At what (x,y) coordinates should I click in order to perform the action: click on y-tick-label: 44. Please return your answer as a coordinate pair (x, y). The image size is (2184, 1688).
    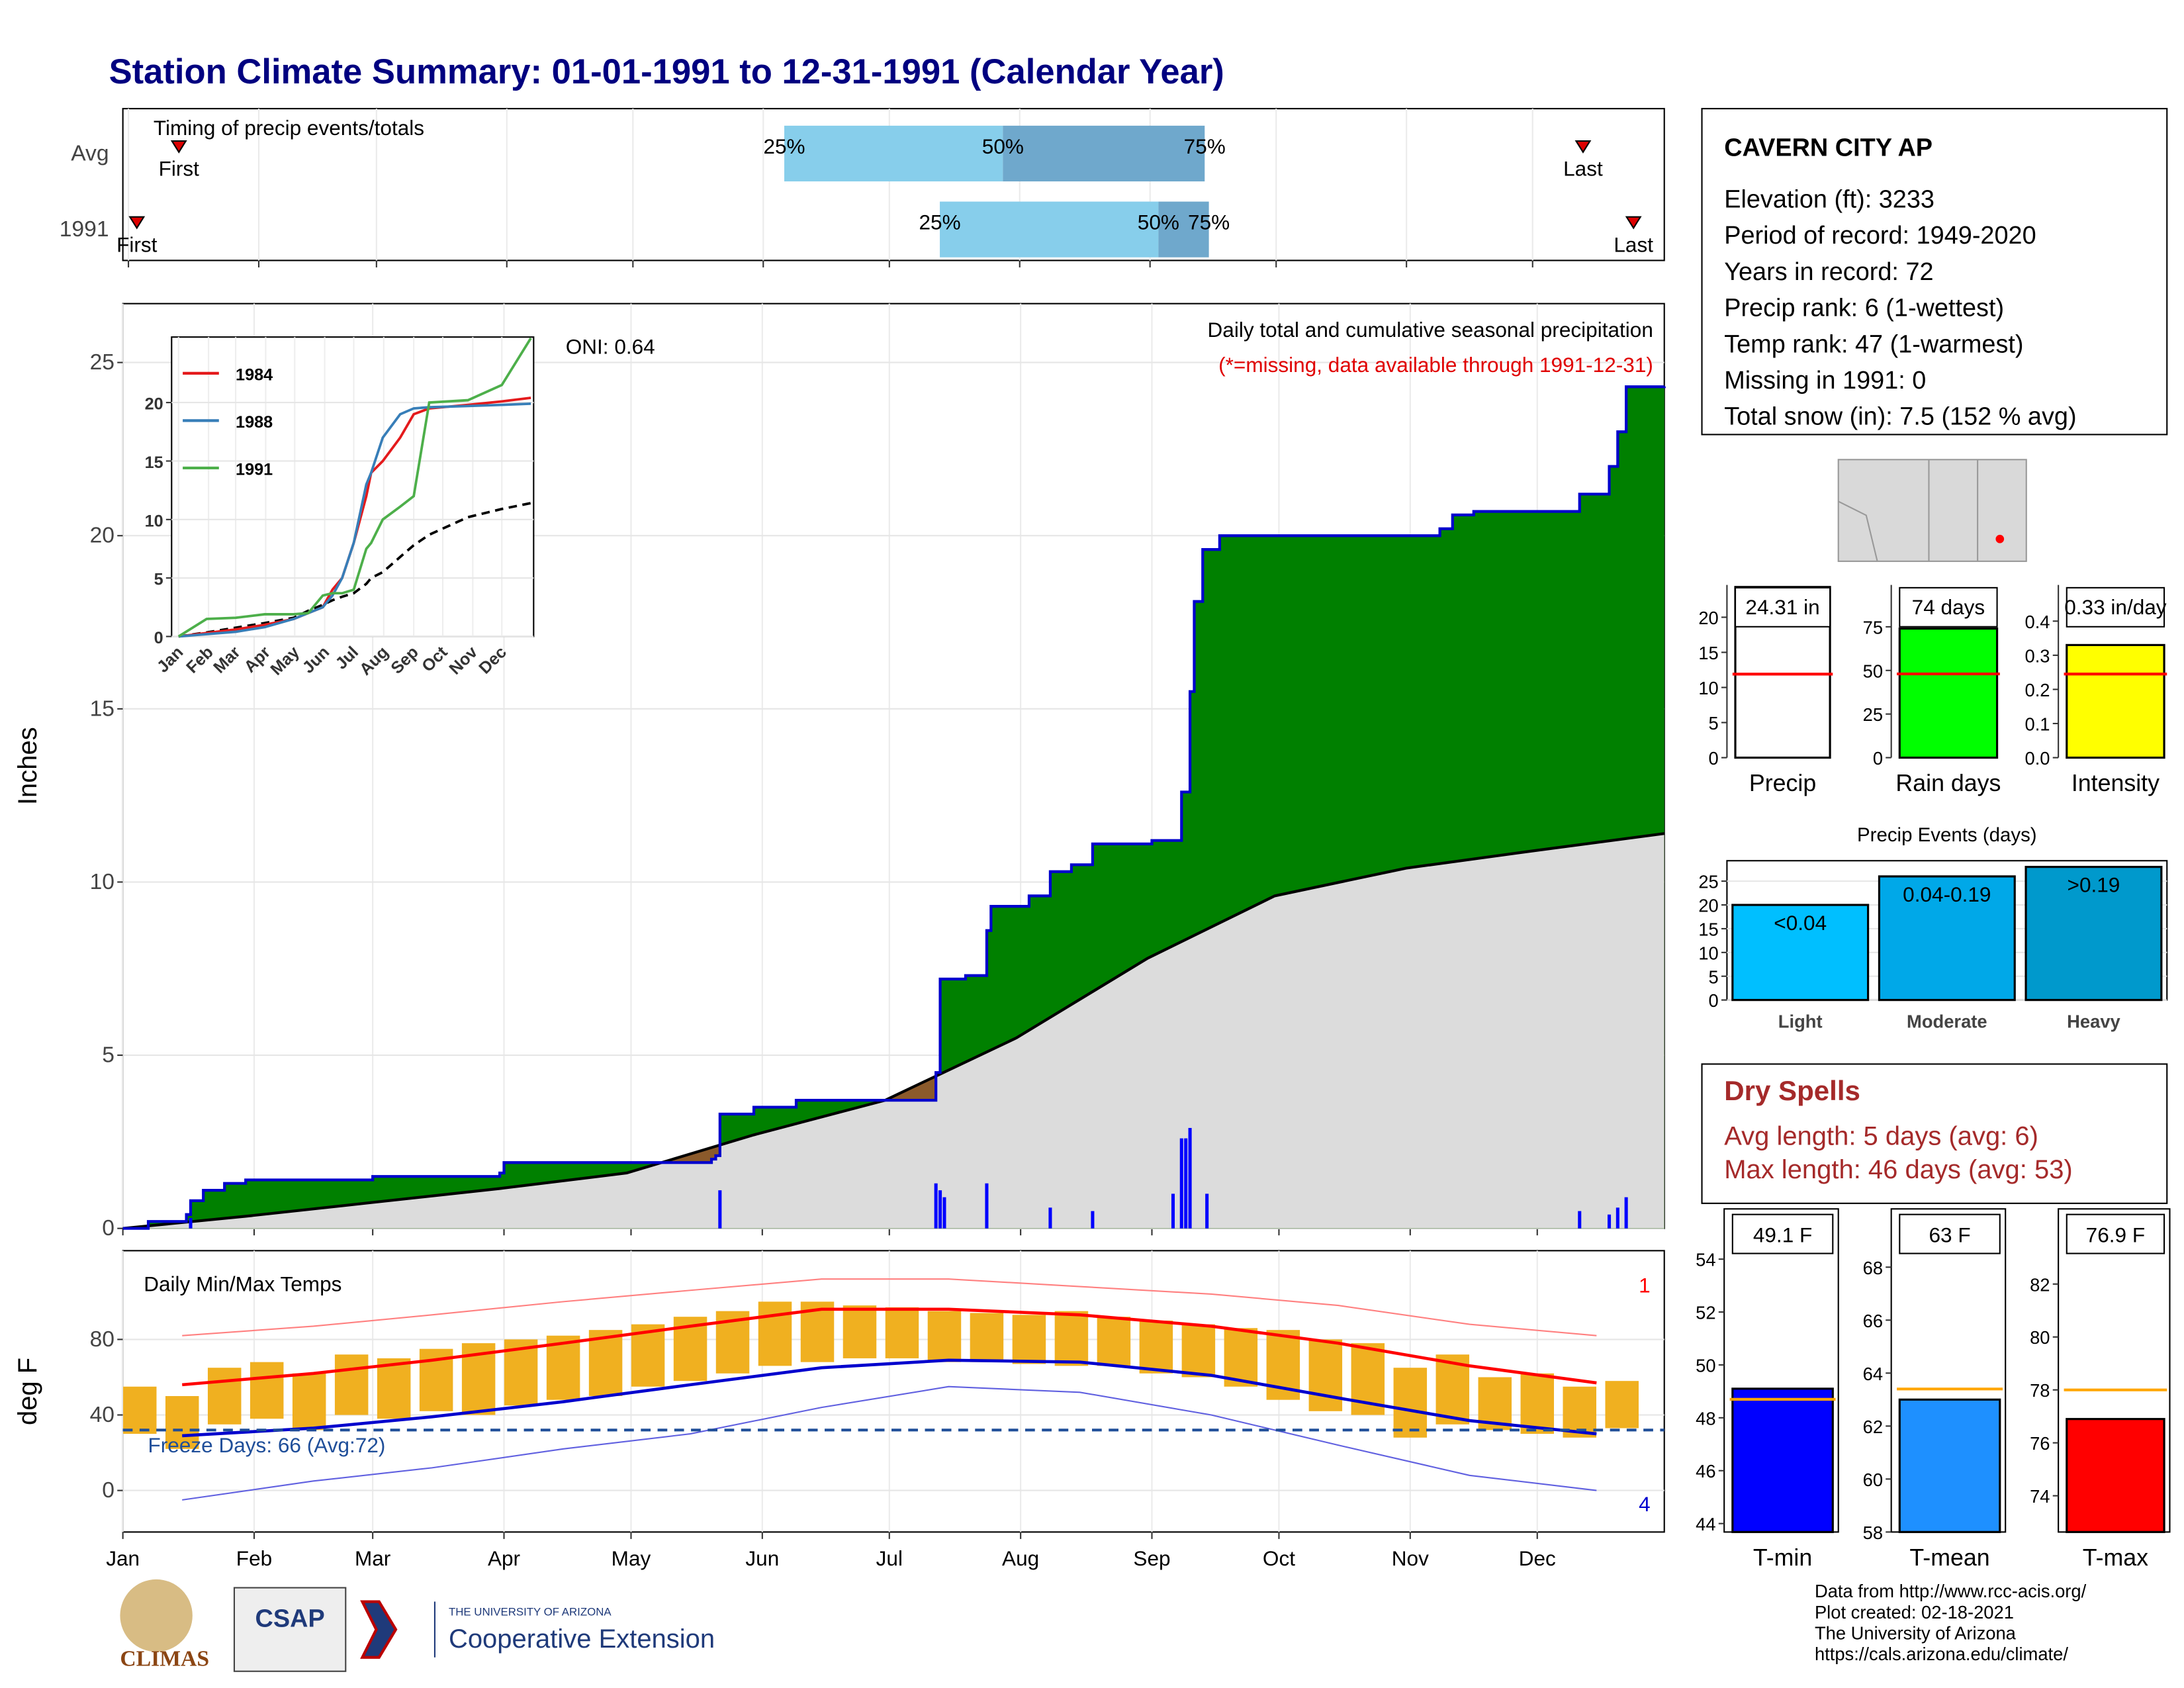
    Looking at the image, I should click on (1706, 1524).